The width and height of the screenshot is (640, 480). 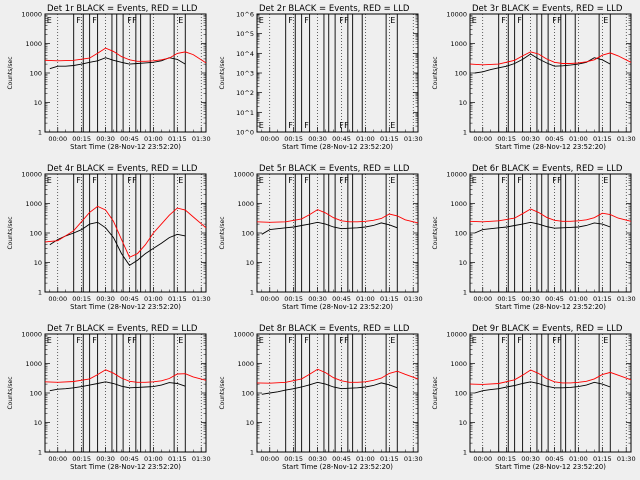 What do you see at coordinates (245, 133) in the screenshot?
I see `y-tick-label: 10^0` at bounding box center [245, 133].